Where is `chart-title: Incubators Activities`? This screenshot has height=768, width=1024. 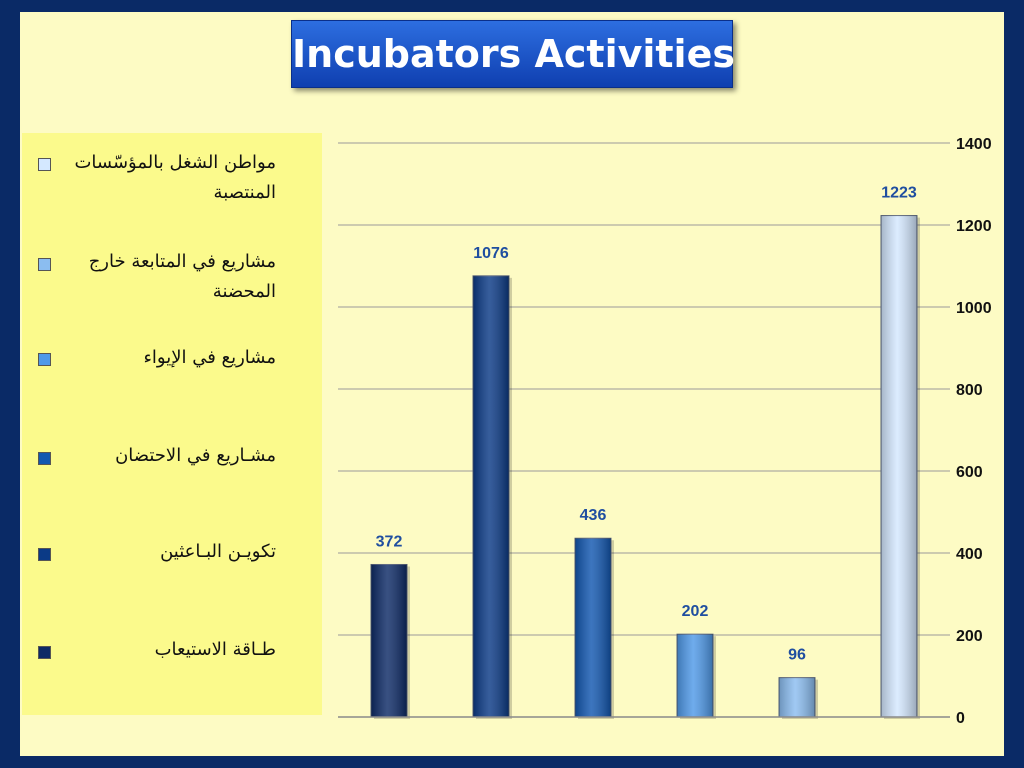
chart-title: Incubators Activities is located at coordinates (513, 54).